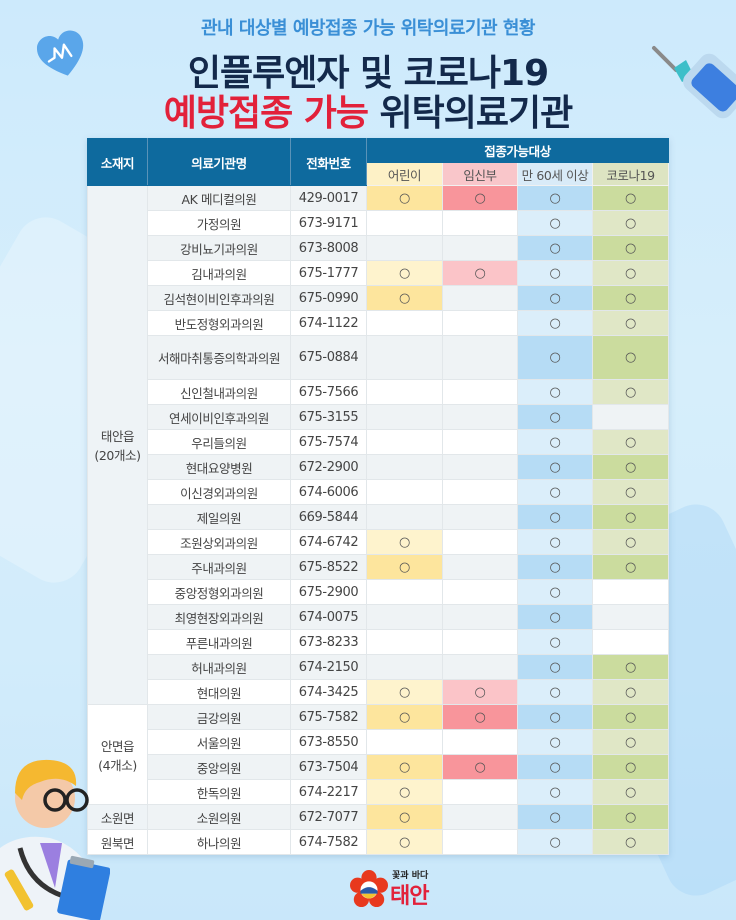 The height and width of the screenshot is (920, 736). I want to click on region-count: (20개소), so click(117, 455).